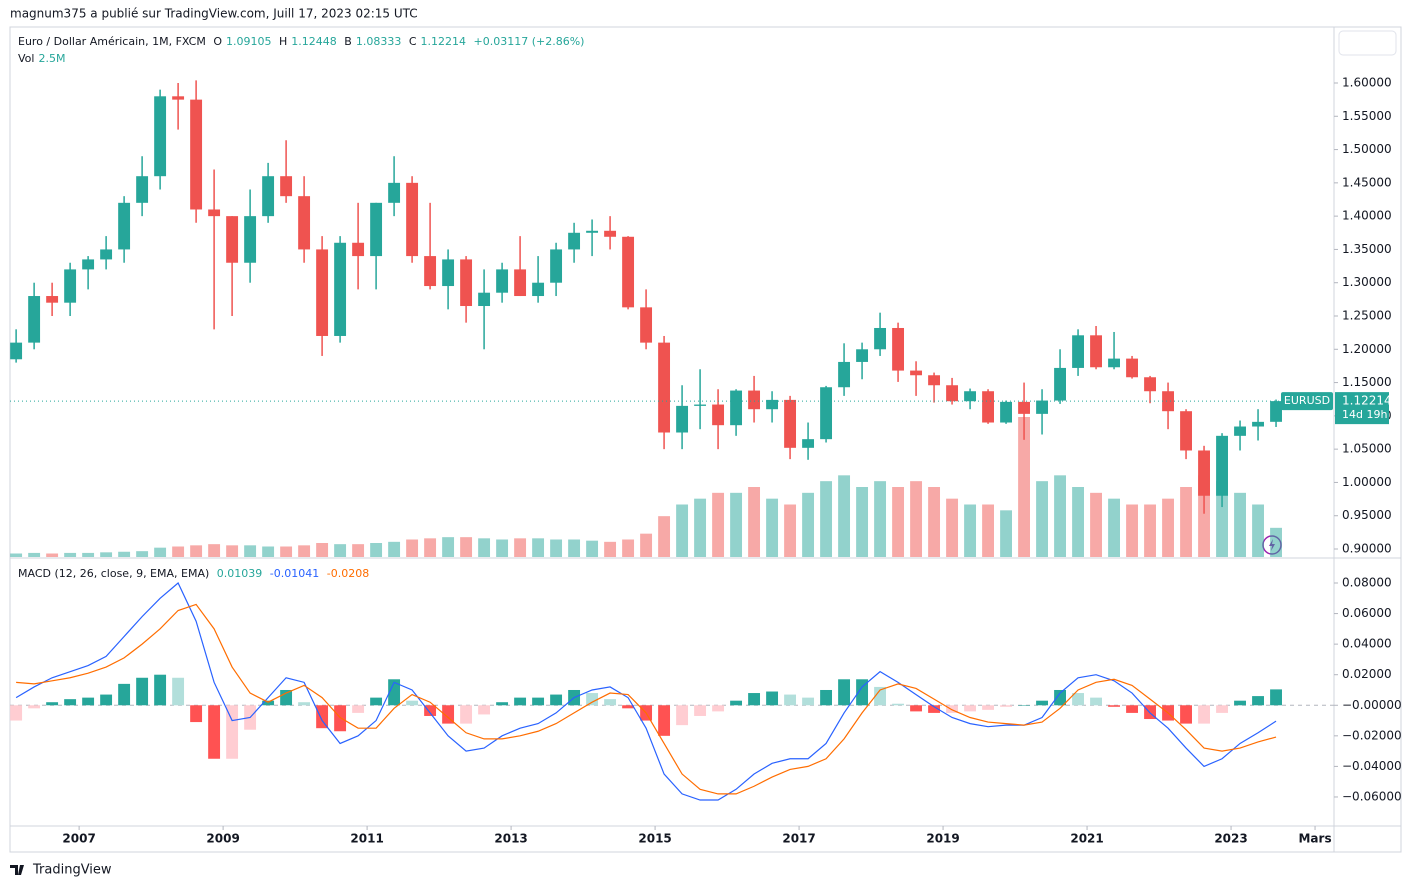 The width and height of the screenshot is (1410, 888). What do you see at coordinates (17, 870) in the screenshot?
I see `brand-logo` at bounding box center [17, 870].